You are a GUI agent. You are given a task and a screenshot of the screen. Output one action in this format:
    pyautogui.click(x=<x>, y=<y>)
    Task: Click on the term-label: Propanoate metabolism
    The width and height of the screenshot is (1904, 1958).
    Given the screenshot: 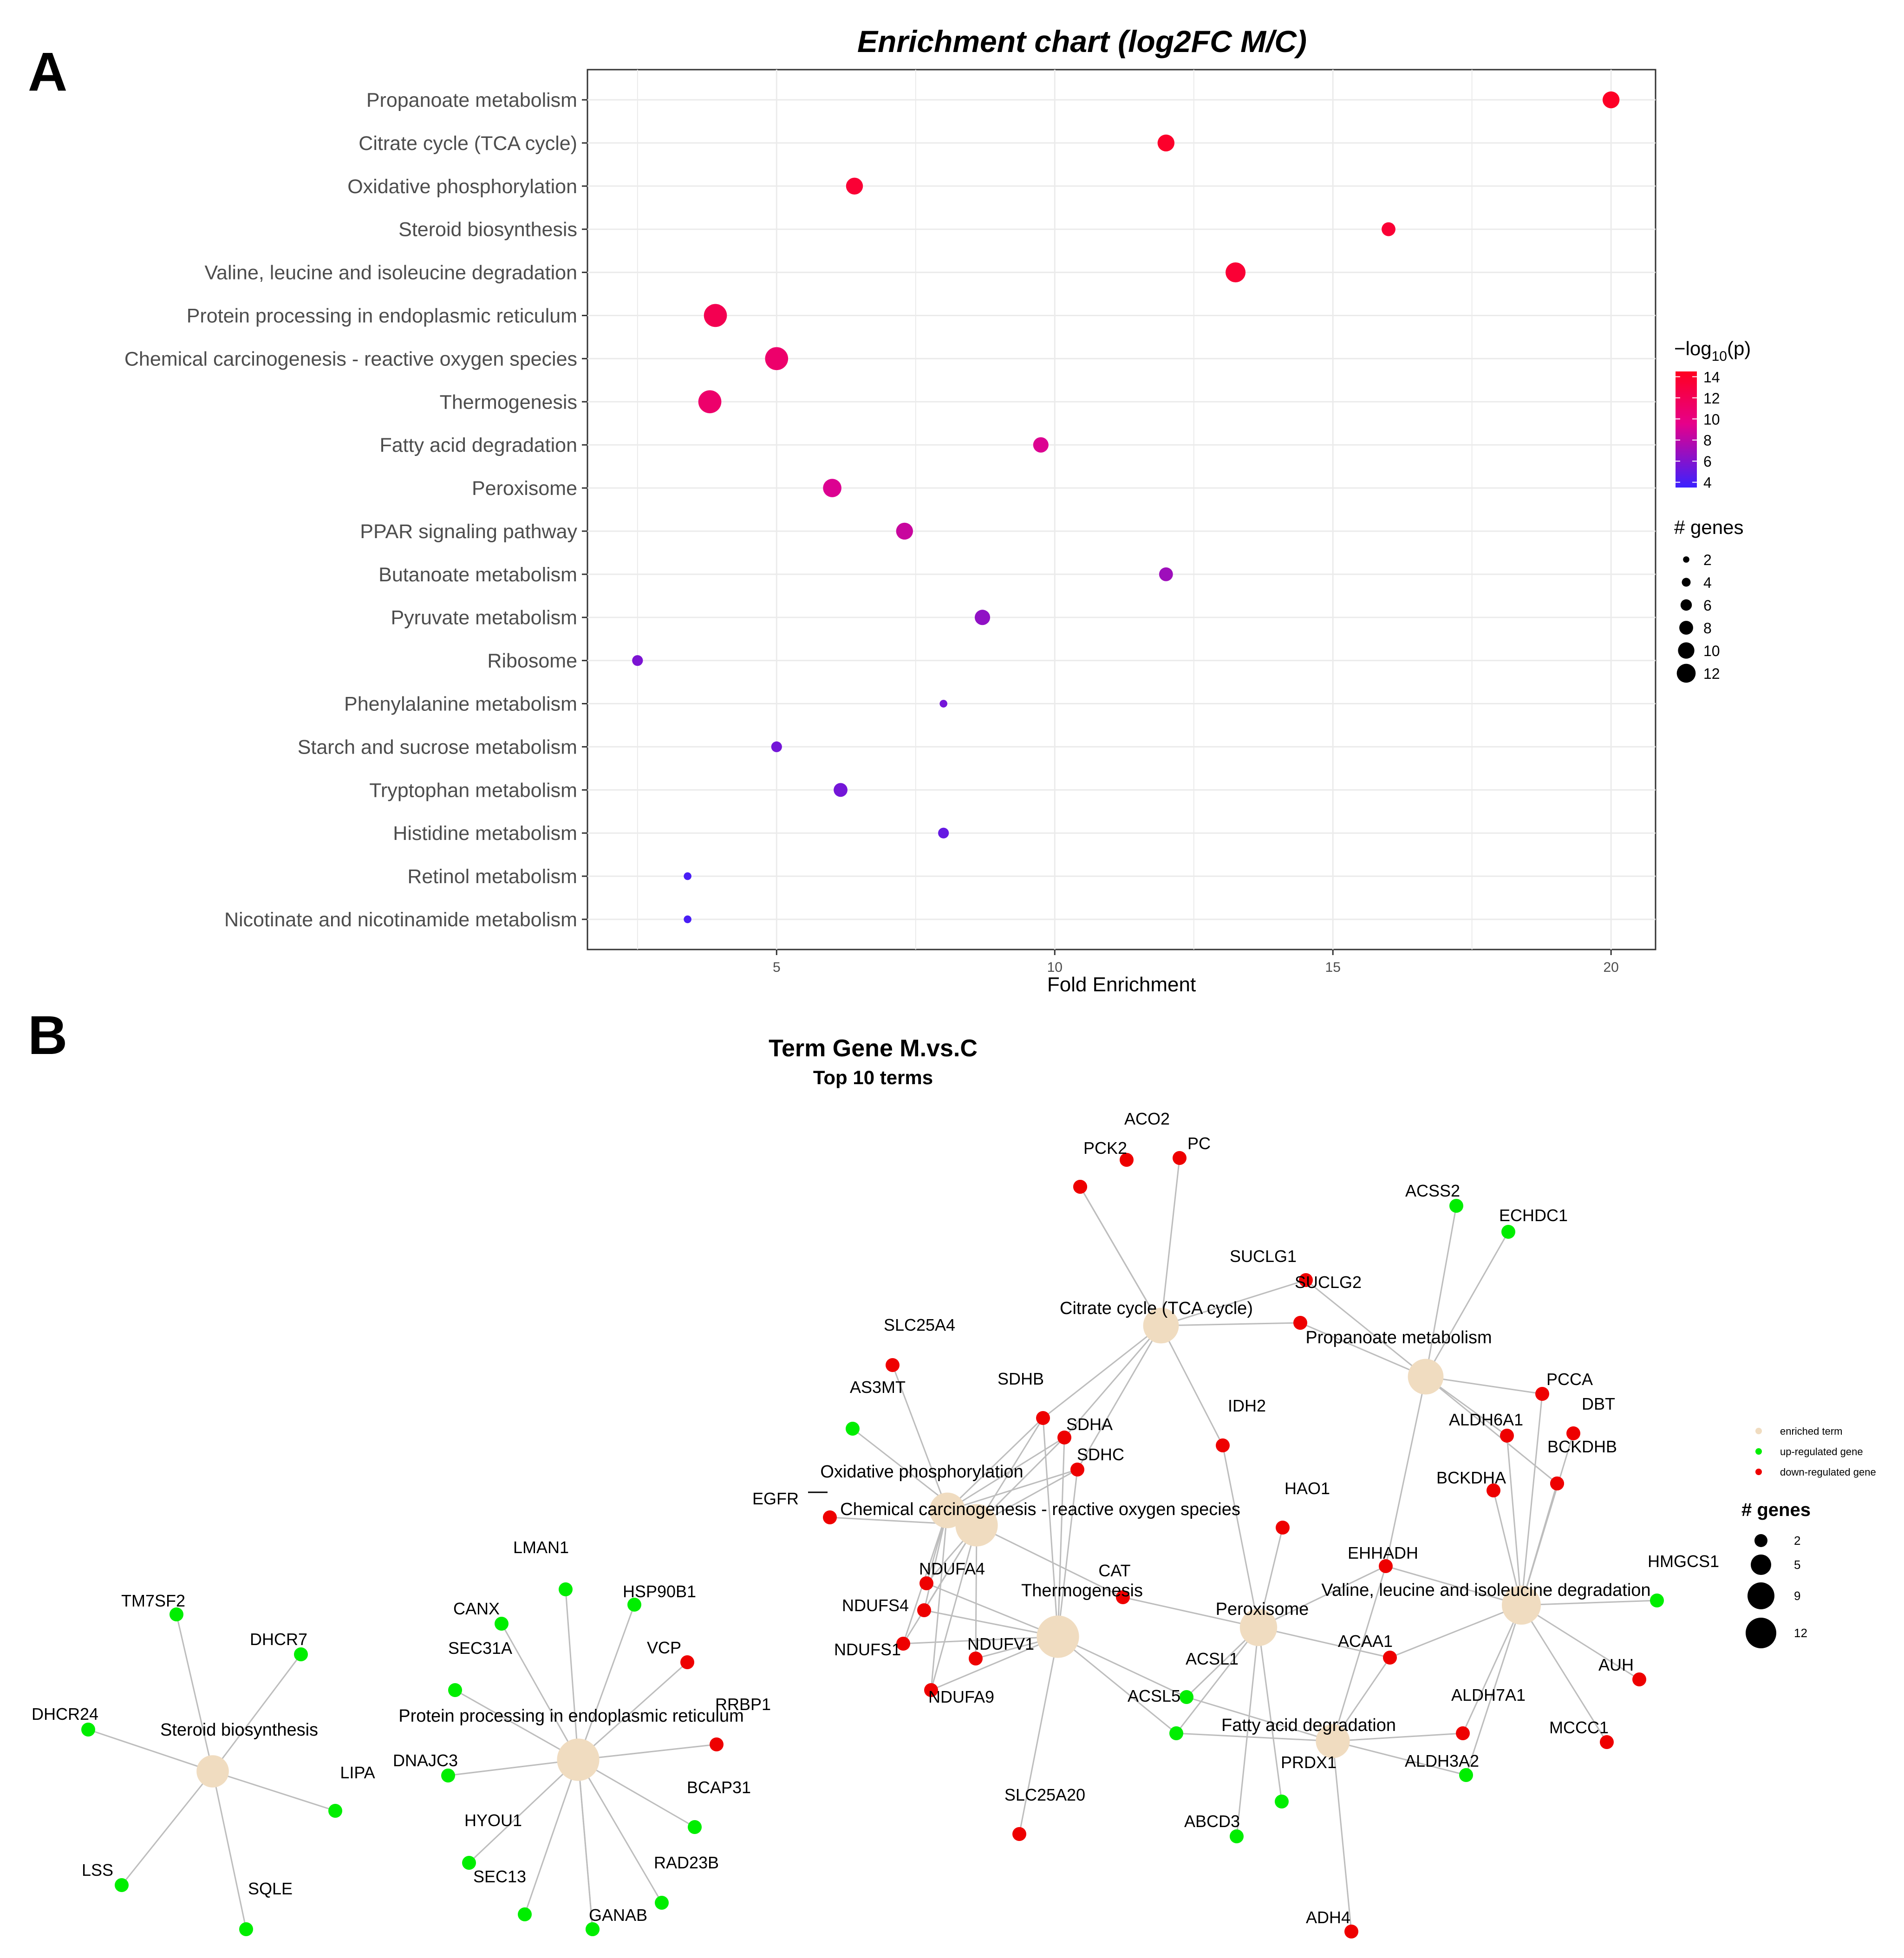 What is the action you would take?
    pyautogui.click(x=1398, y=1337)
    